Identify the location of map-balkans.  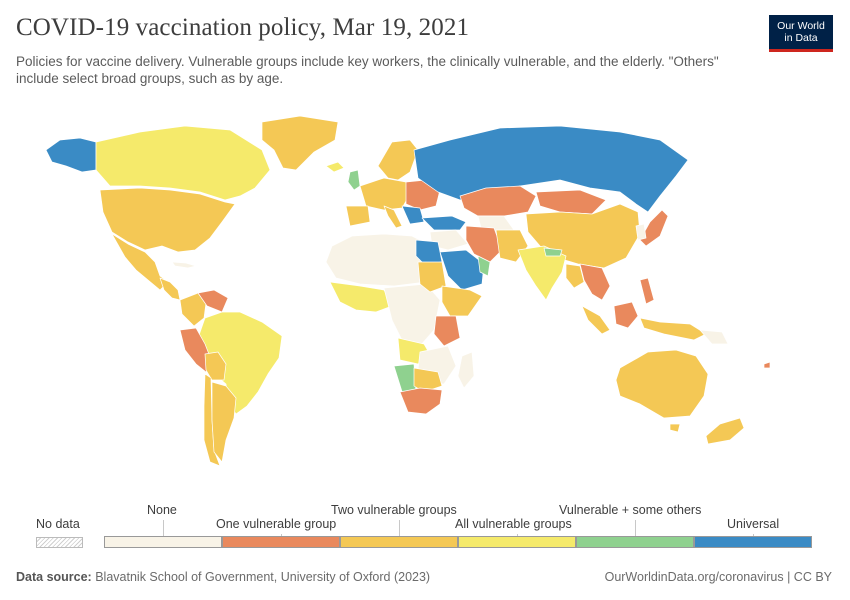
(413, 215).